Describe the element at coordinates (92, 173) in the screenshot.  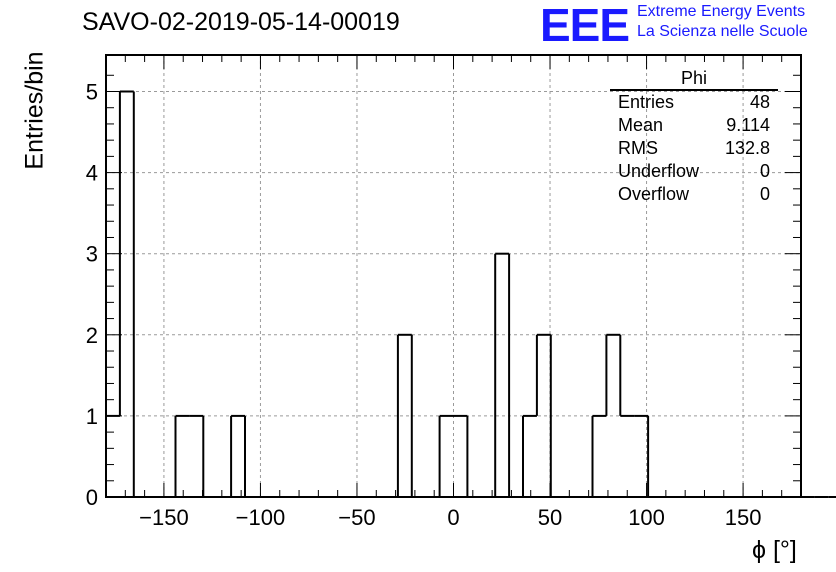
I see `y-tick-label: 4` at that location.